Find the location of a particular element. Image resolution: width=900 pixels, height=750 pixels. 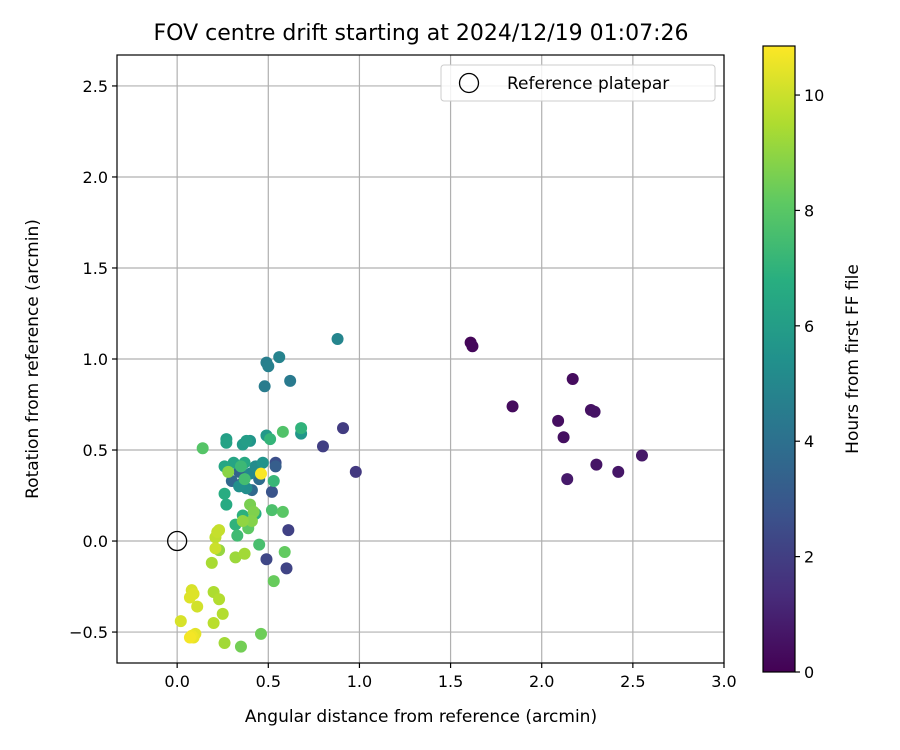

colorbar-tick-label: 6 is located at coordinates (809, 326).